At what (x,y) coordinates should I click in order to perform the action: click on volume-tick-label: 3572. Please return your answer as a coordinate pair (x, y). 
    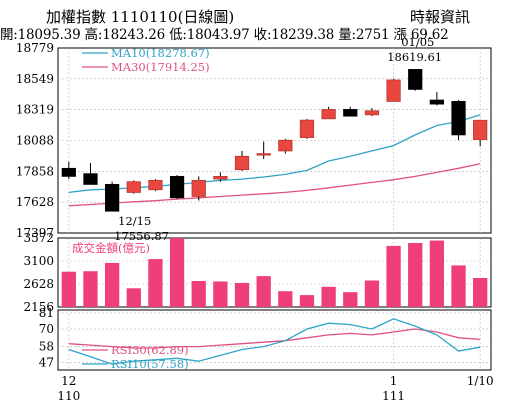
    Looking at the image, I should click on (38, 238).